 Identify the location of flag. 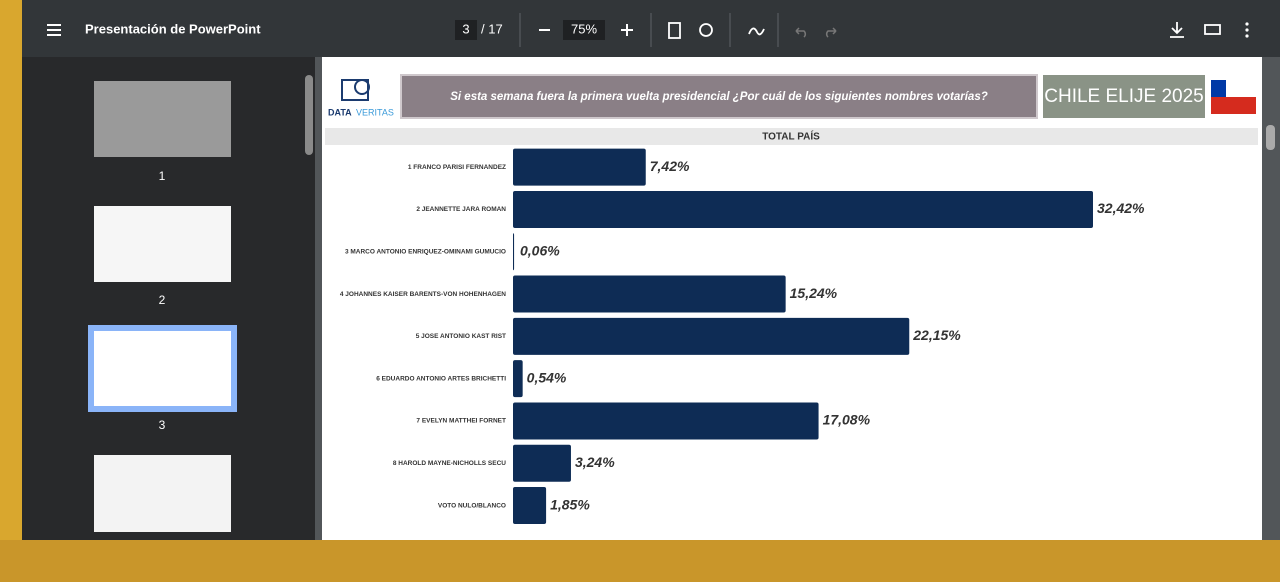
(1233, 97).